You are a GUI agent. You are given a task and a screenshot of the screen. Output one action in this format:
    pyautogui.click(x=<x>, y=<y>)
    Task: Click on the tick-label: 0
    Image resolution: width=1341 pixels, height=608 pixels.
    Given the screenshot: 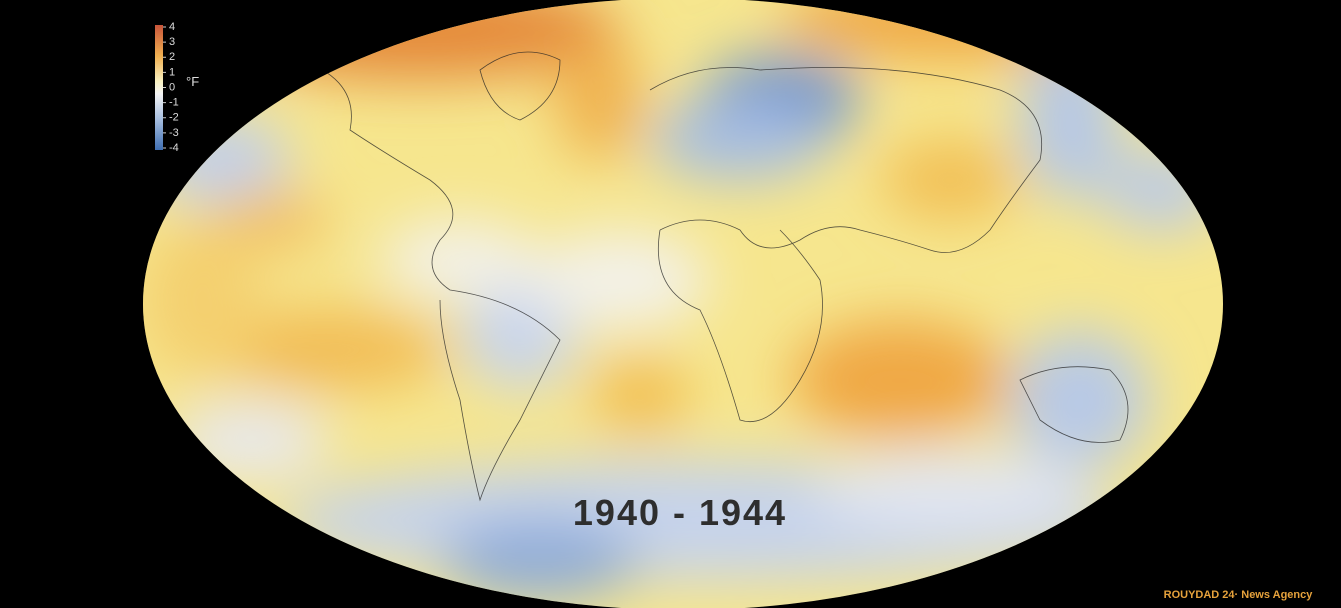 What is the action you would take?
    pyautogui.click(x=172, y=87)
    